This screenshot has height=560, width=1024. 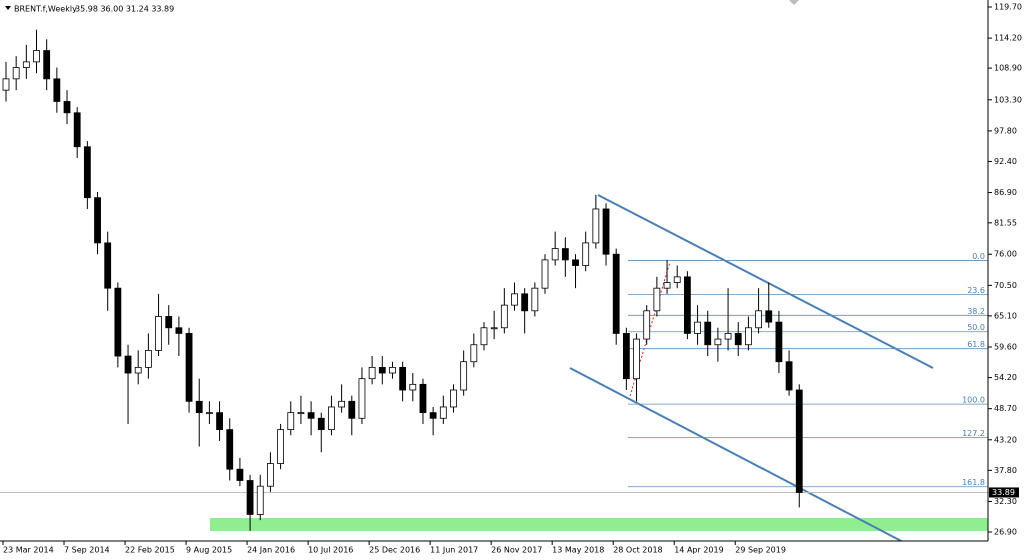 I want to click on y-tick-label: 114.20, so click(x=1008, y=38).